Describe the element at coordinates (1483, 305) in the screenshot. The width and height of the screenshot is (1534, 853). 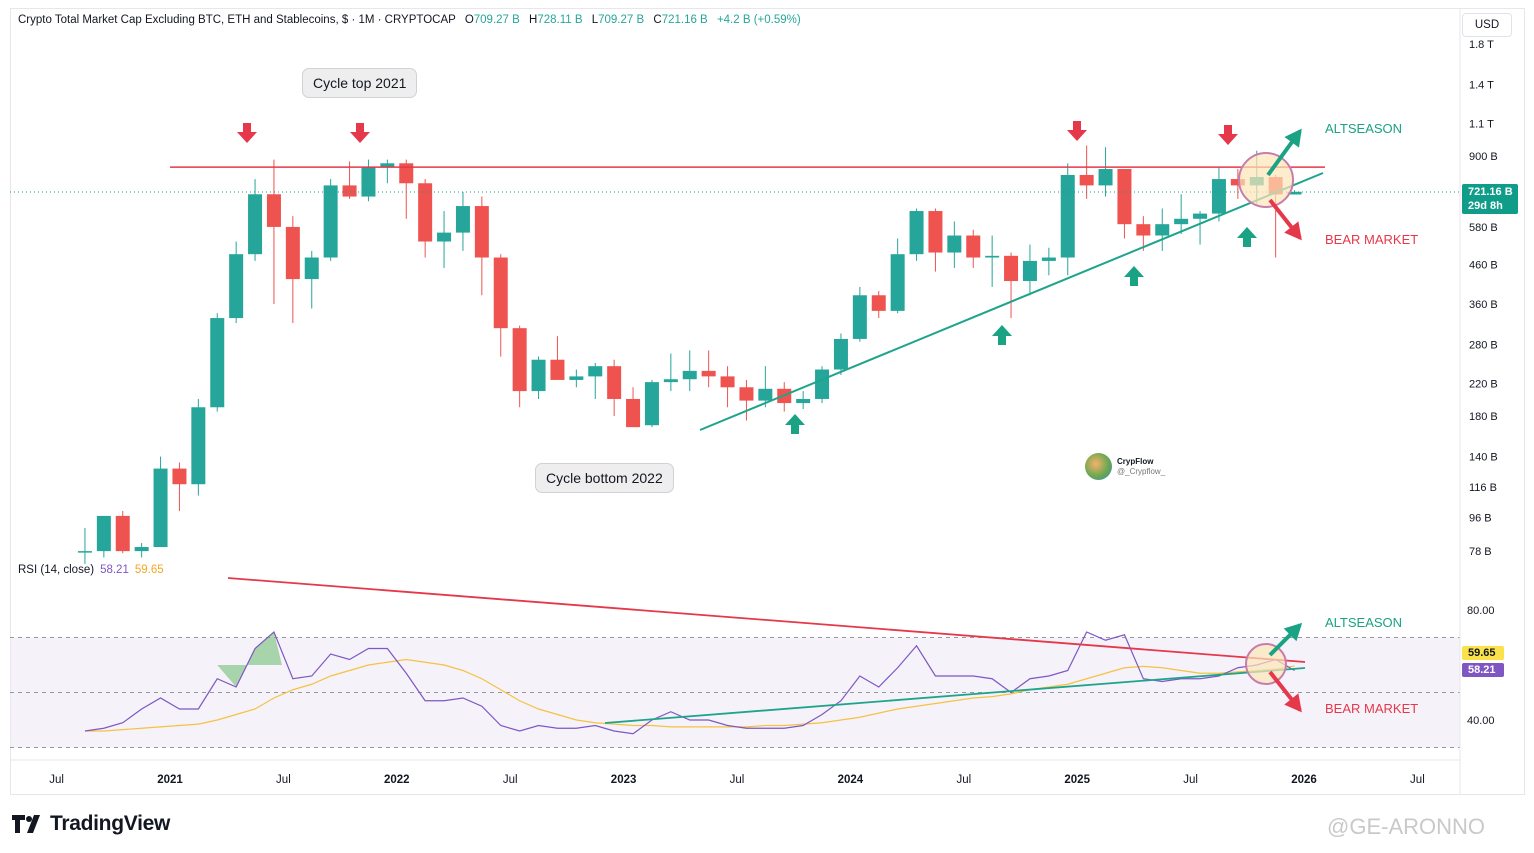
I see `price-axis-tick: 360 B` at that location.